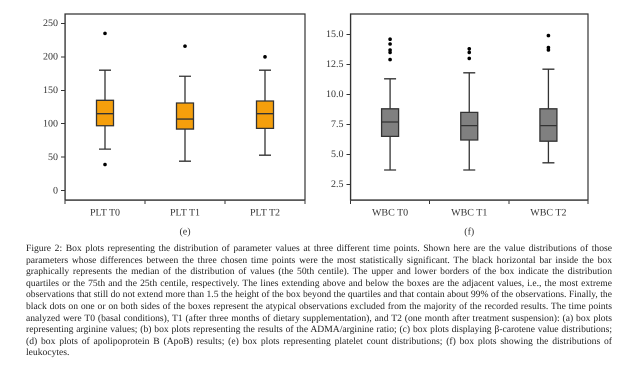 This screenshot has height=392, width=631. I want to click on x-tick-label: WBC T0, so click(390, 213).